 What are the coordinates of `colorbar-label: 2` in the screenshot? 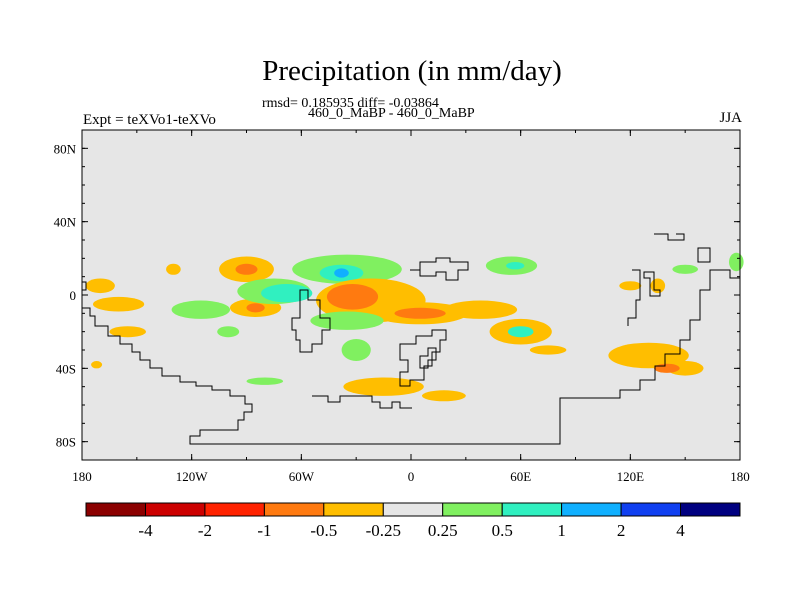 It's located at (621, 530).